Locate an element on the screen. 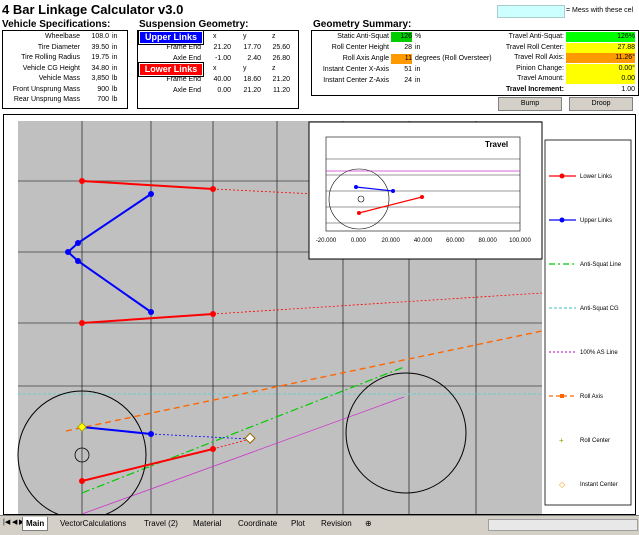 This screenshot has width=639, height=535. lower-link-row-label: Frame End is located at coordinates (183, 79).